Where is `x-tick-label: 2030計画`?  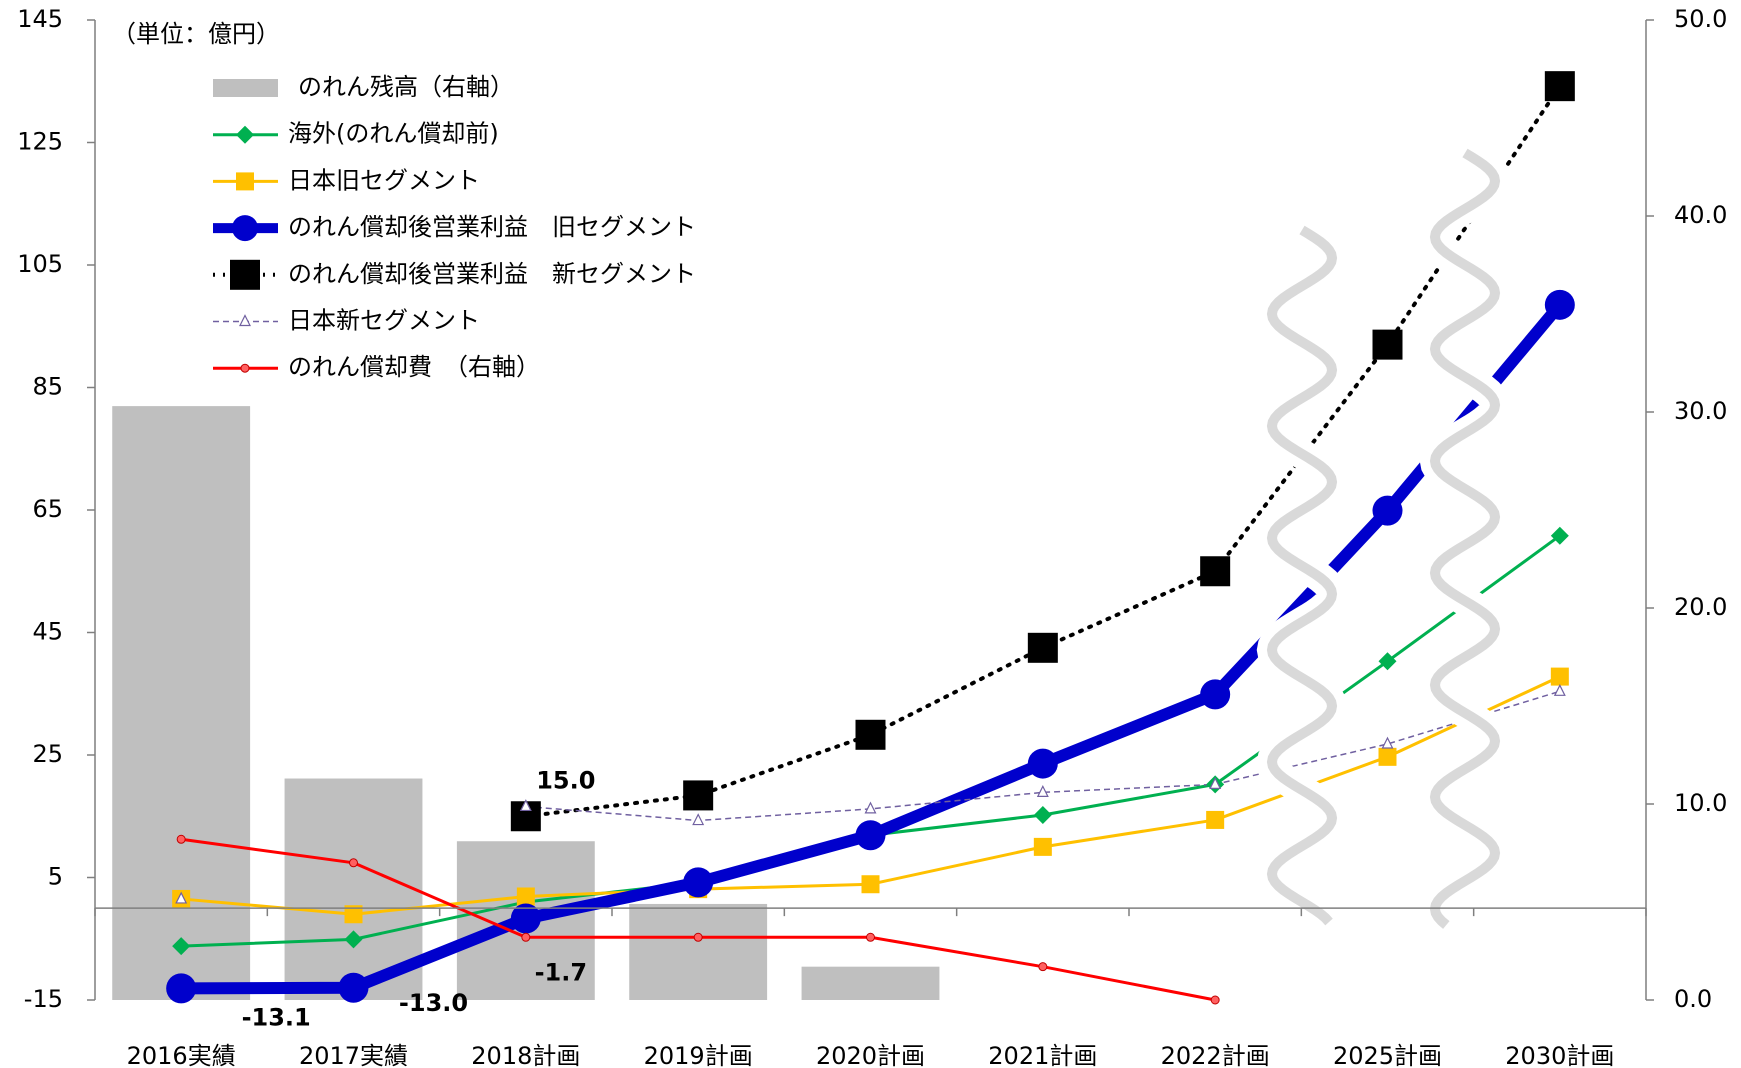 x-tick-label: 2030計画 is located at coordinates (1559, 1055).